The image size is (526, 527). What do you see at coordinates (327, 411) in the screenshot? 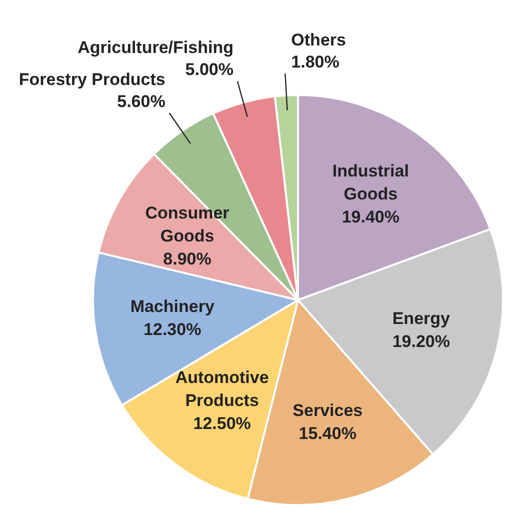
I see `slice-label: Services` at bounding box center [327, 411].